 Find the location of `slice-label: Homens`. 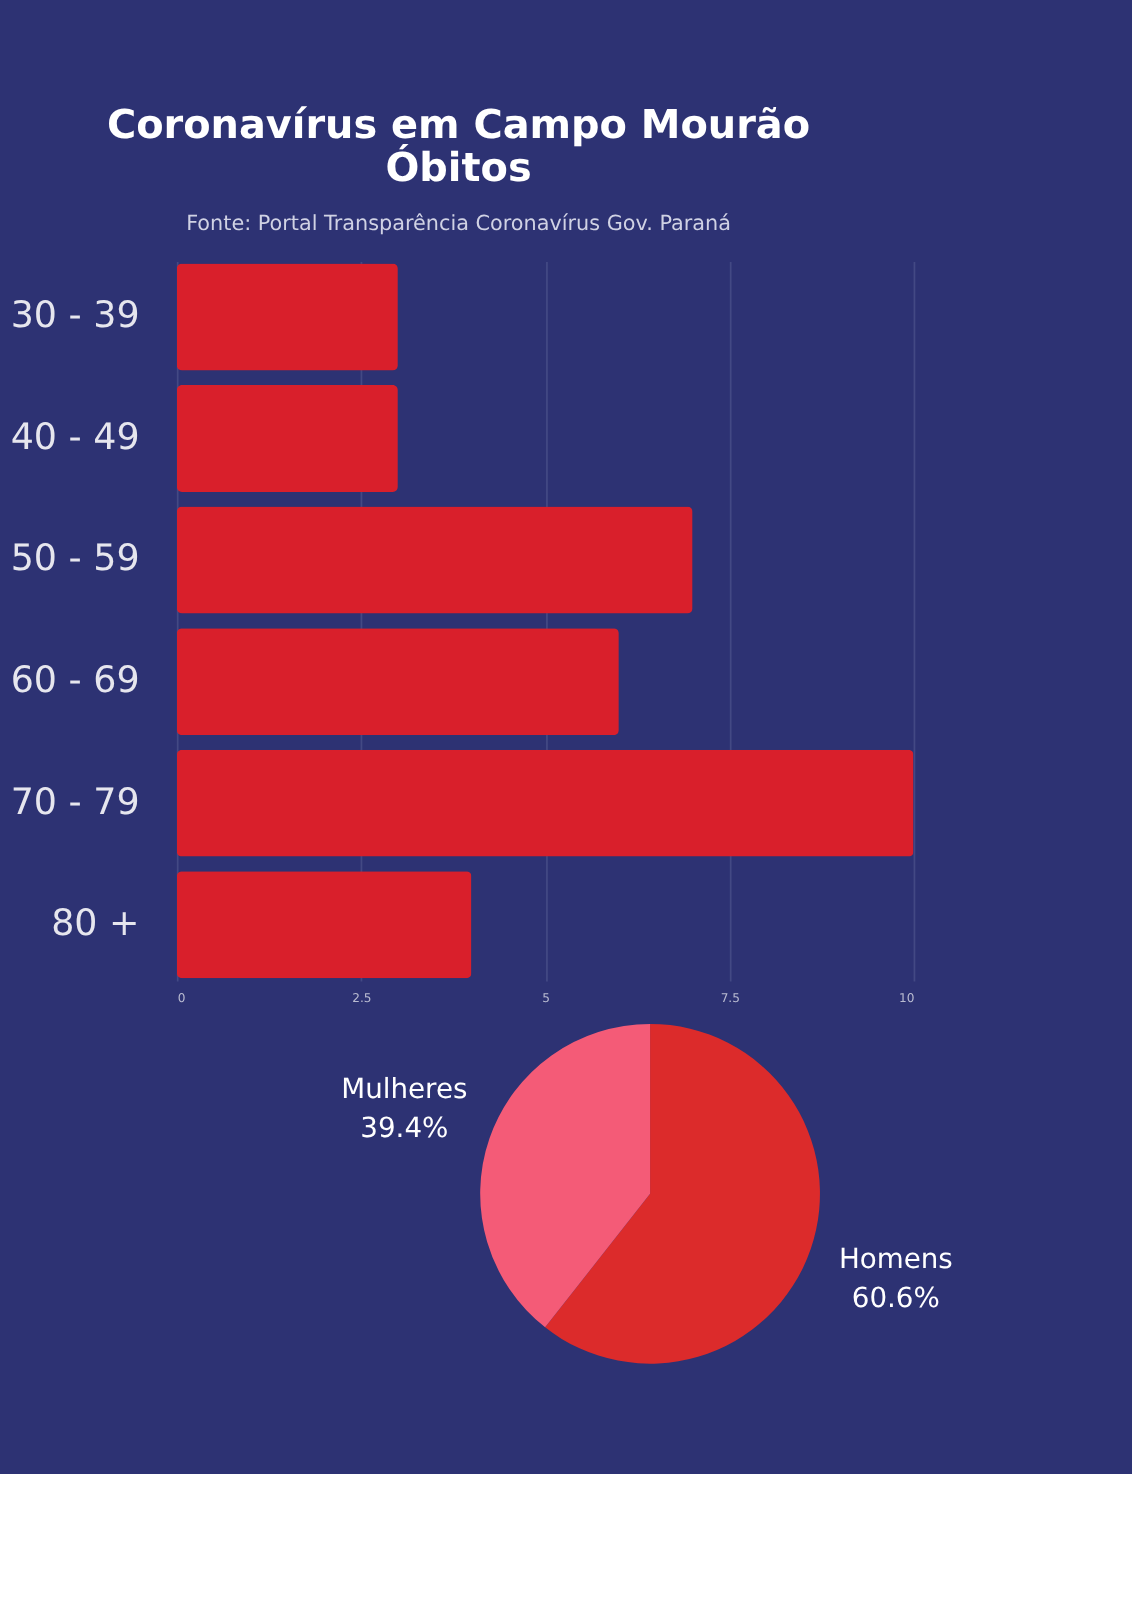

slice-label: Homens is located at coordinates (895, 1260).